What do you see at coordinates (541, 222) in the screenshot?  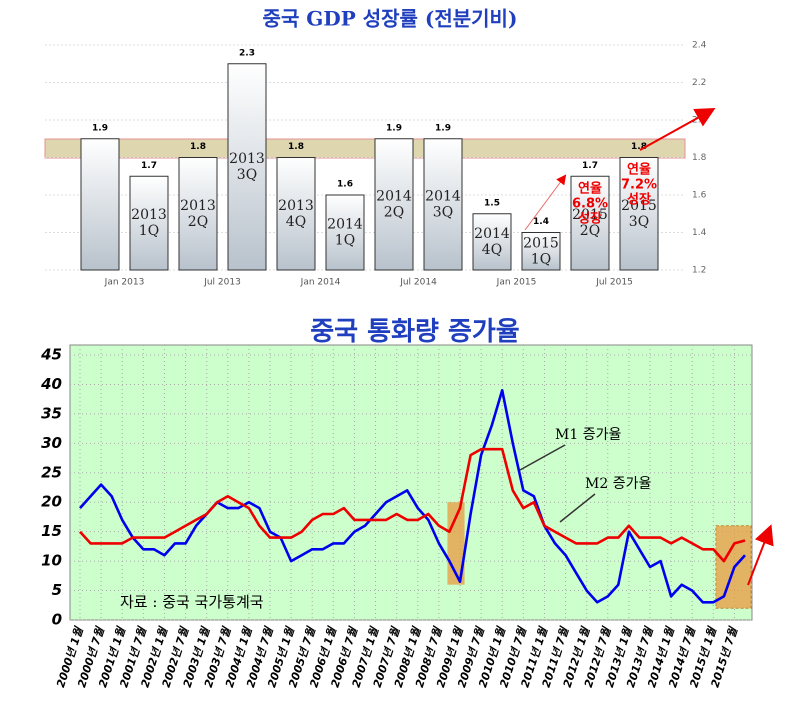 I see `data-label: 1.4` at bounding box center [541, 222].